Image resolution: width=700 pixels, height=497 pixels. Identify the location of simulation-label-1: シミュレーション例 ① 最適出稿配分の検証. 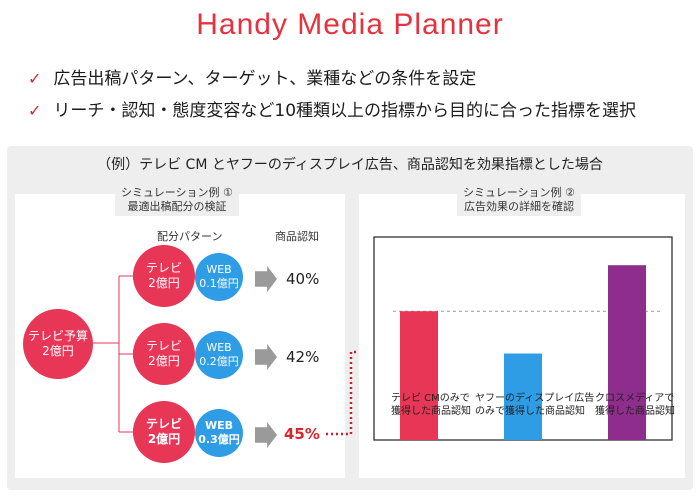
(177, 200).